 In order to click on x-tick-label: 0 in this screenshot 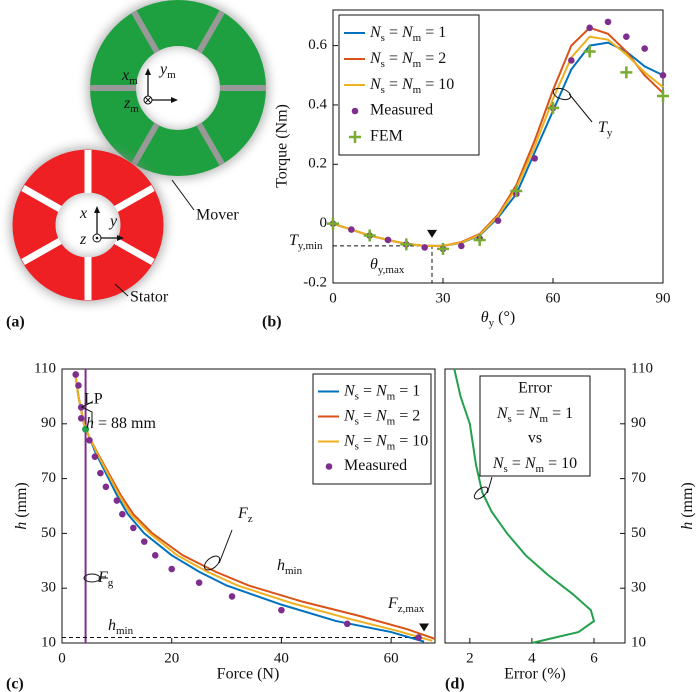, I will do `click(62, 658)`.